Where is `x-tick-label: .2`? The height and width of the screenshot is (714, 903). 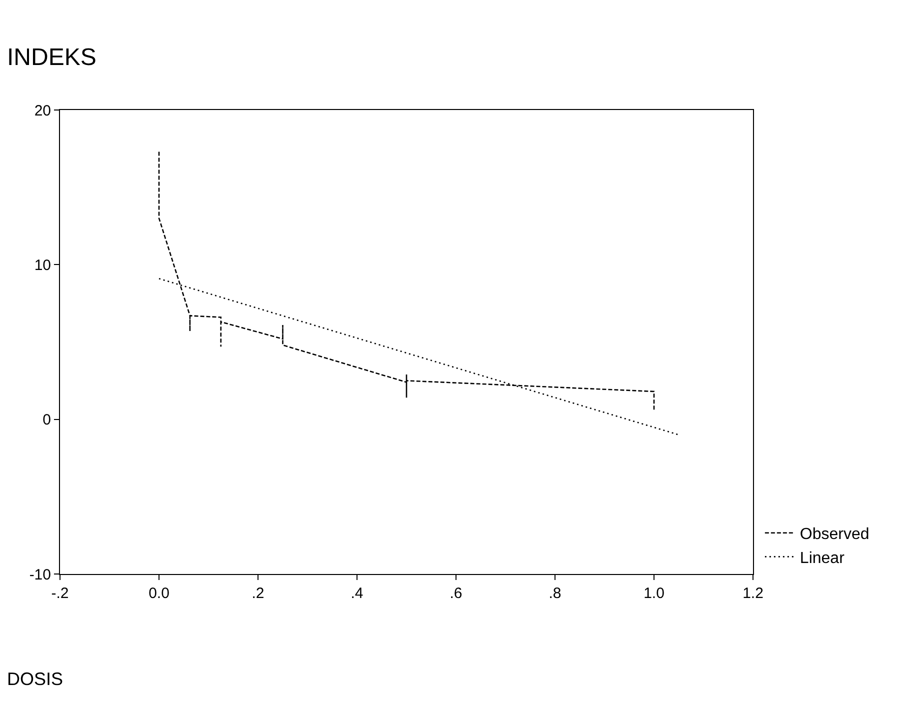 x-tick-label: .2 is located at coordinates (258, 593).